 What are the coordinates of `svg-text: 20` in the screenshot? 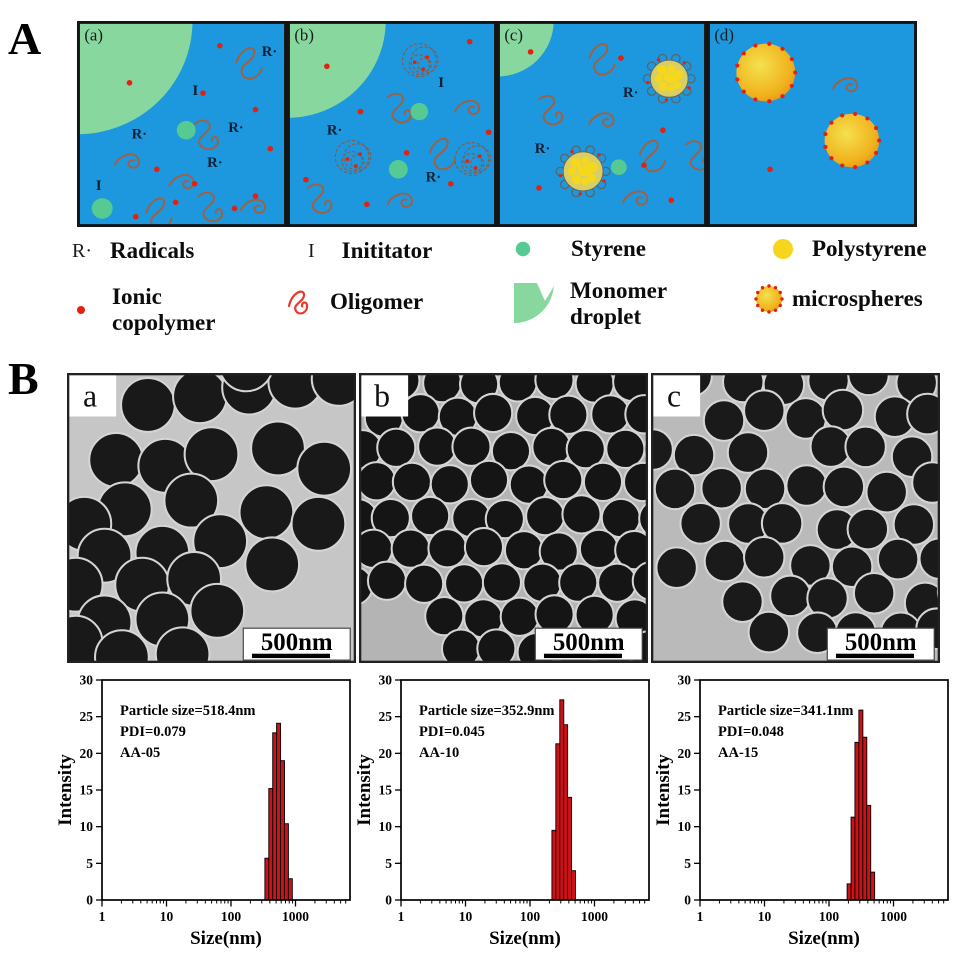 It's located at (386, 753).